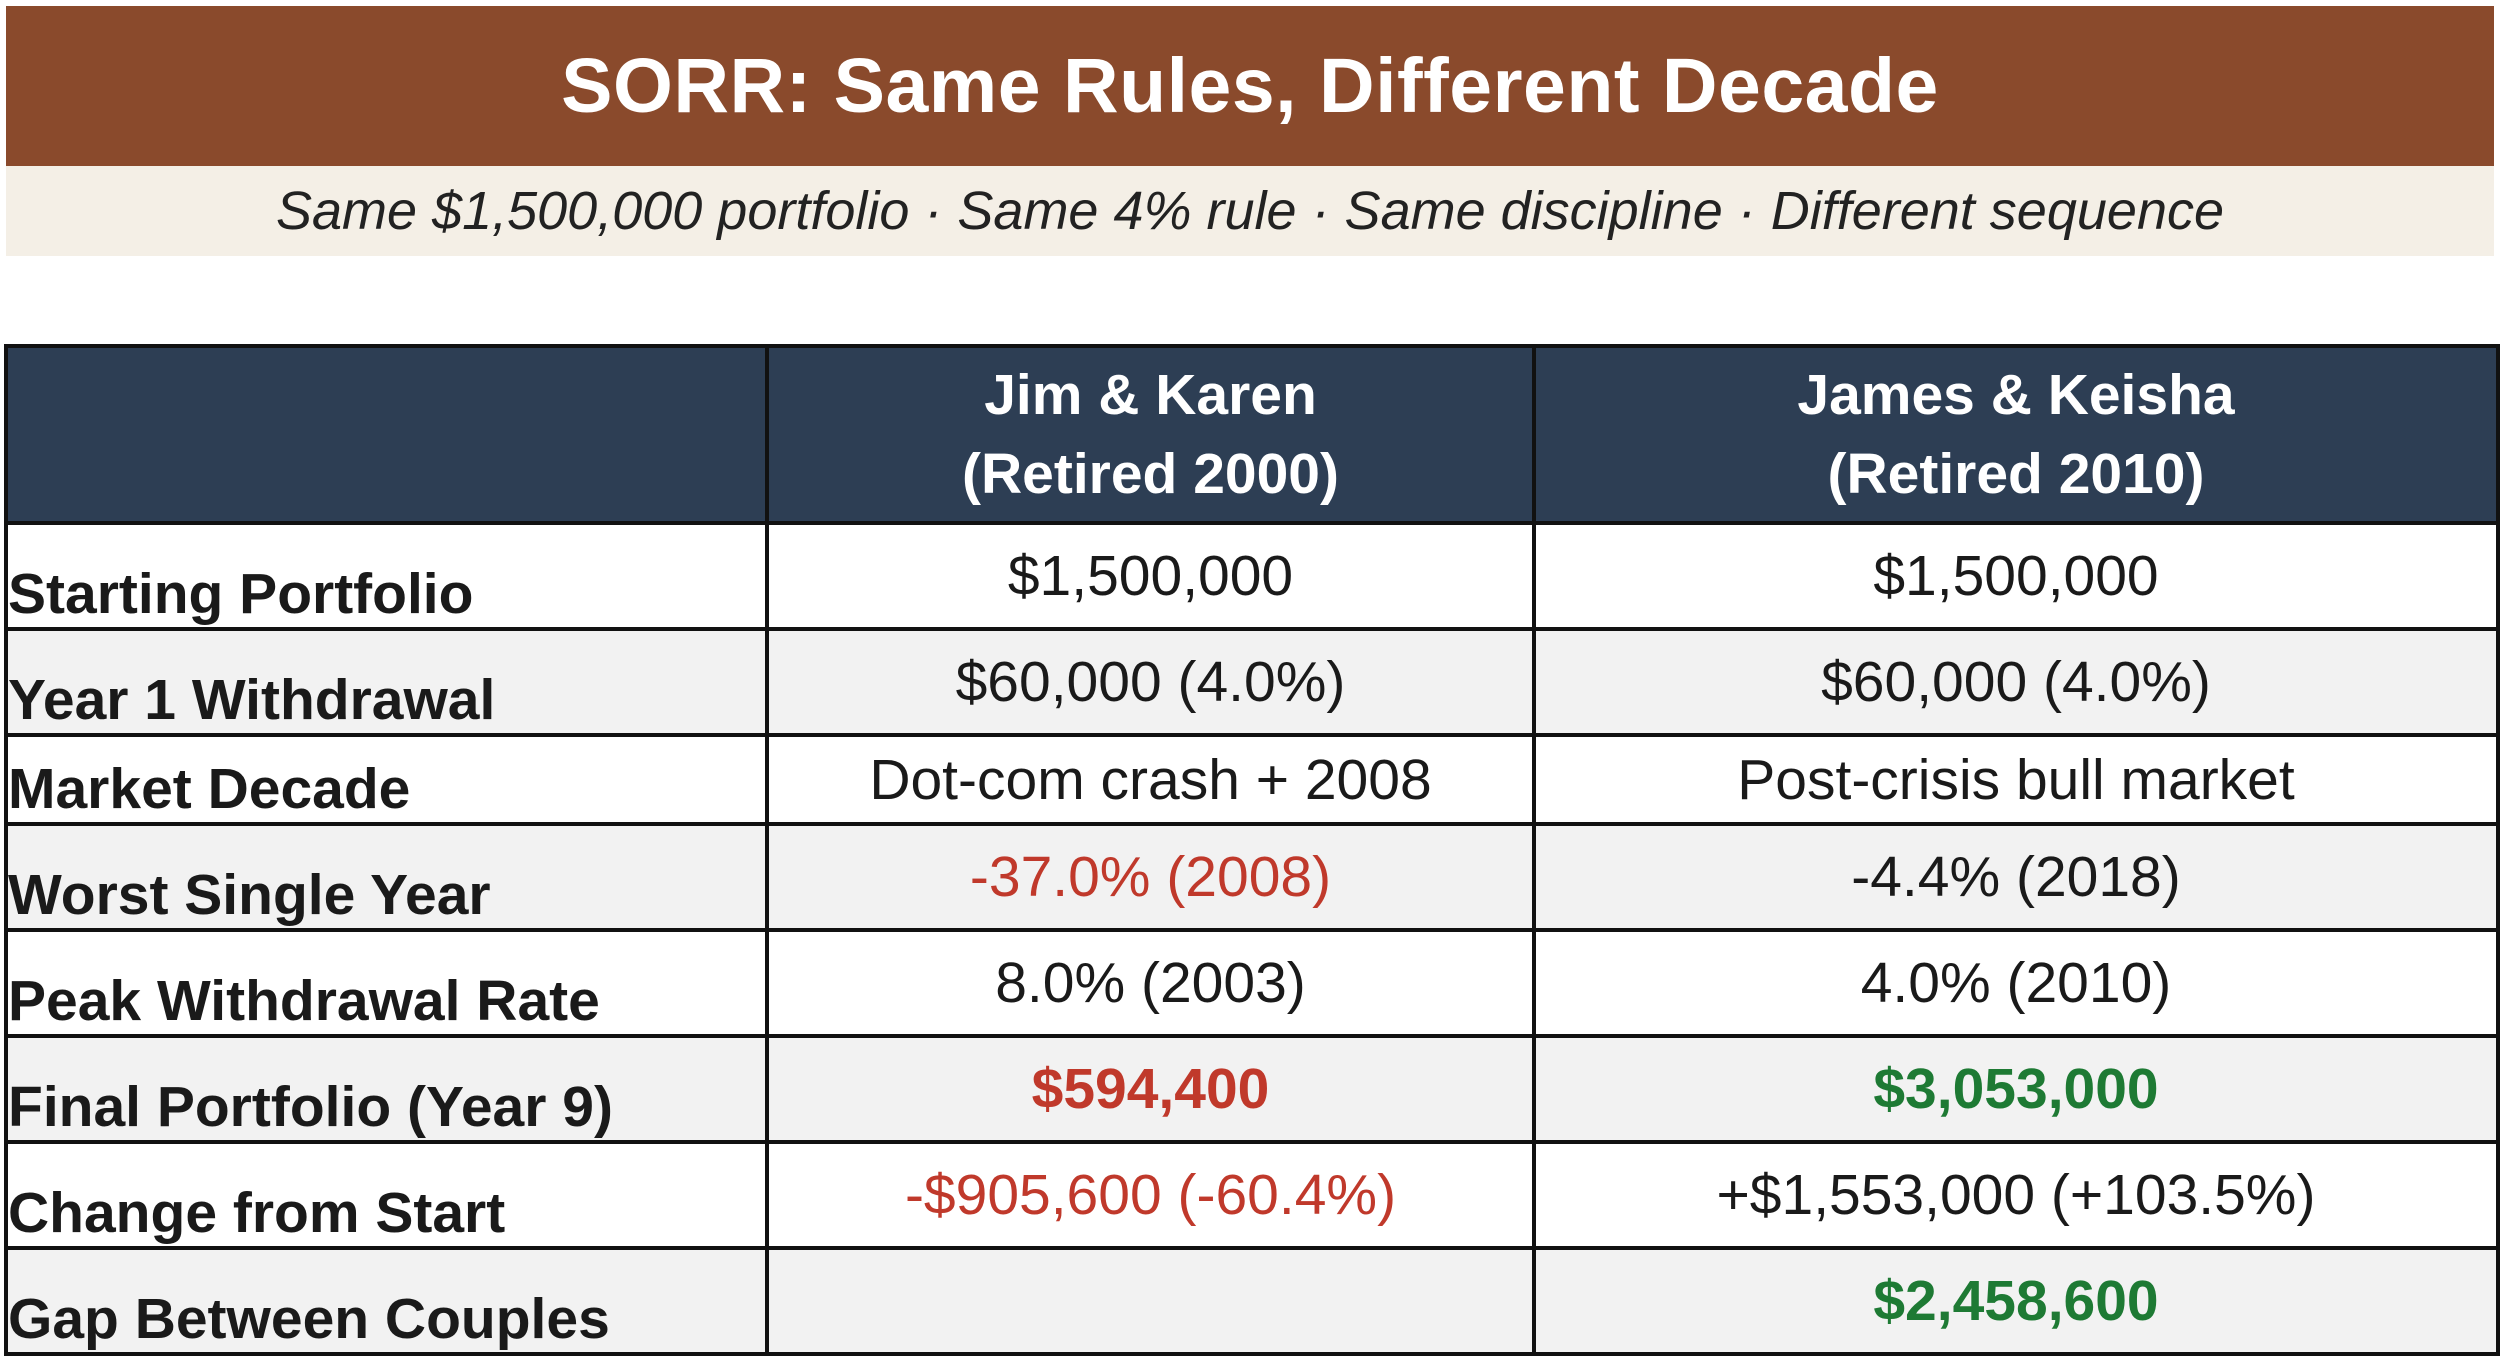 This screenshot has width=2500, height=1363. Describe the element at coordinates (2016, 473) in the screenshot. I see `header-retired-year: (Retired 2010)` at that location.